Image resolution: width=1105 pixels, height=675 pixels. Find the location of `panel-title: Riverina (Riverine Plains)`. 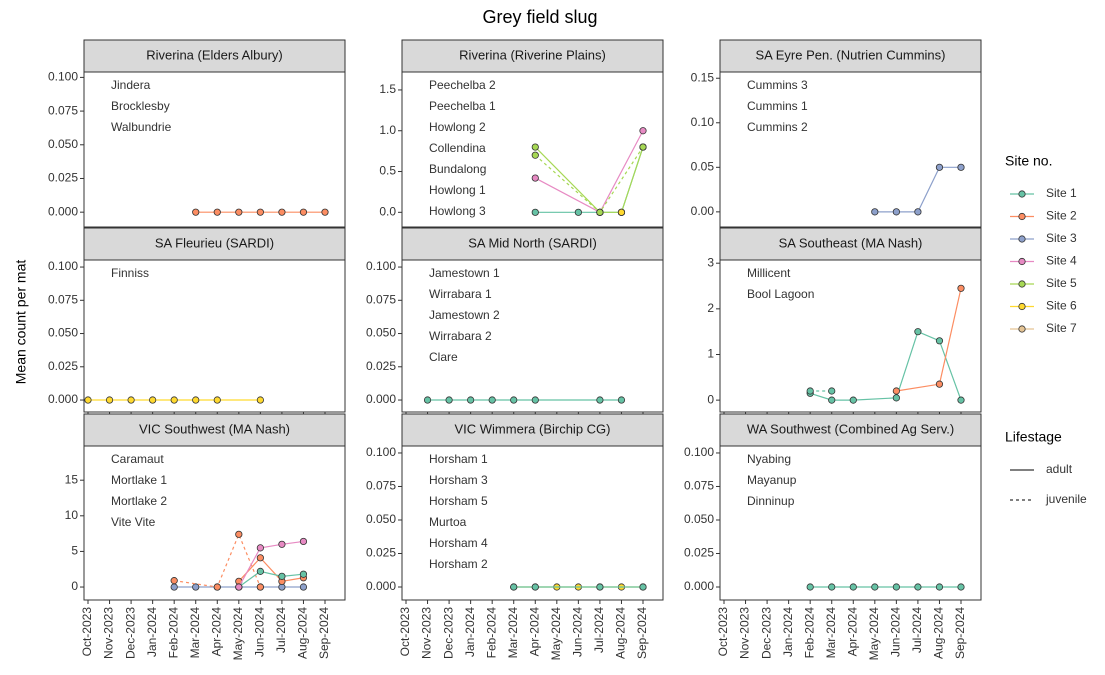

panel-title: Riverina (Riverine Plains) is located at coordinates (532, 54).